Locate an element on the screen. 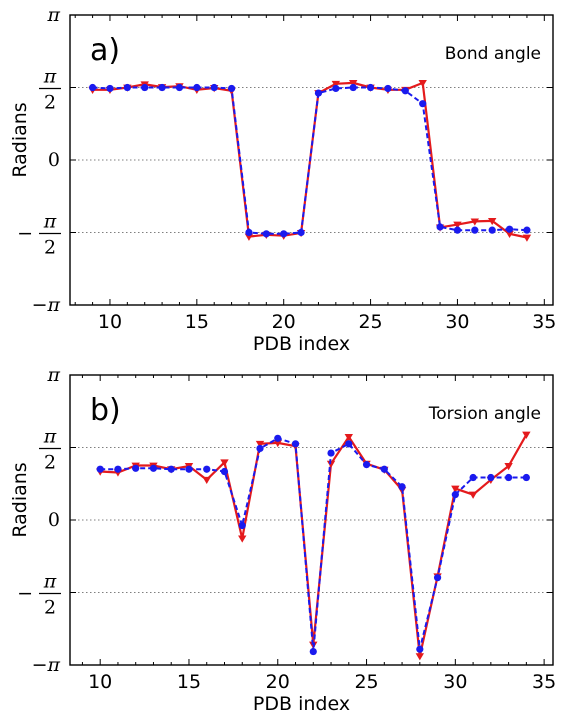 This screenshot has height=720, width=561. panel-label: a) is located at coordinates (105, 50).